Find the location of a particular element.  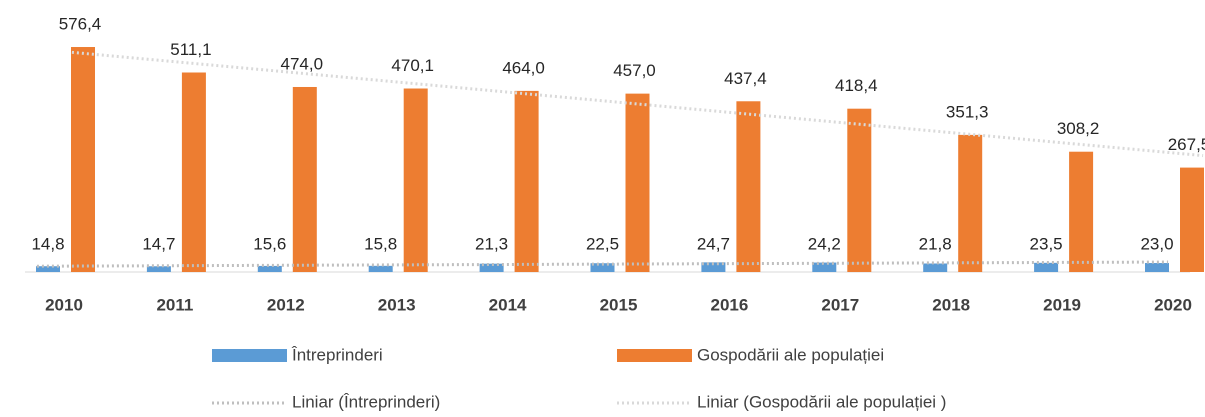

x-tick-label: 2015 is located at coordinates (619, 304).